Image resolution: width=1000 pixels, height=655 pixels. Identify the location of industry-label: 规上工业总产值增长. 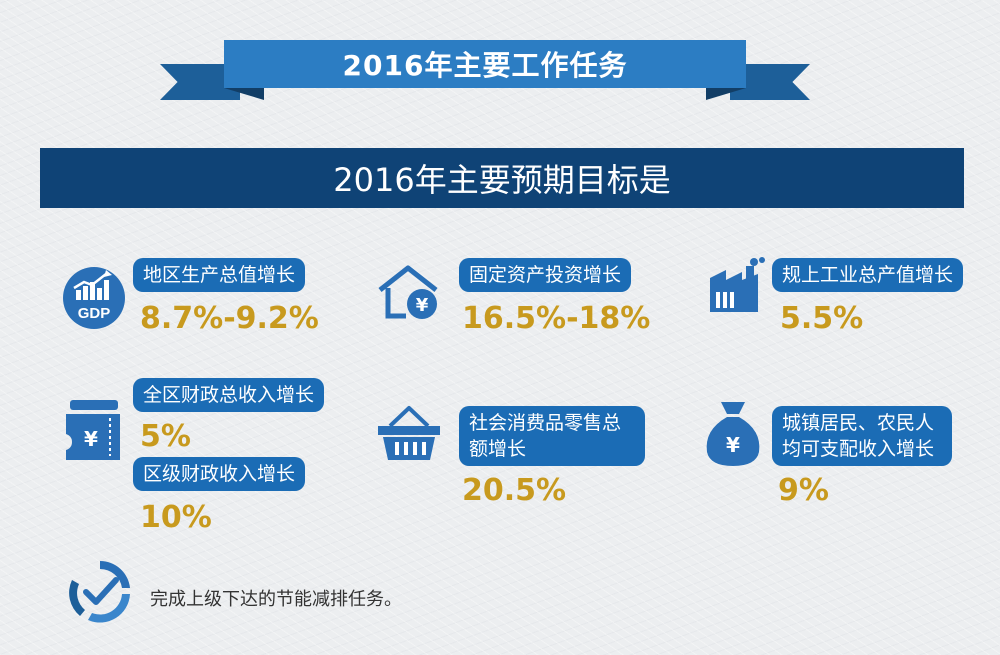
(868, 275).